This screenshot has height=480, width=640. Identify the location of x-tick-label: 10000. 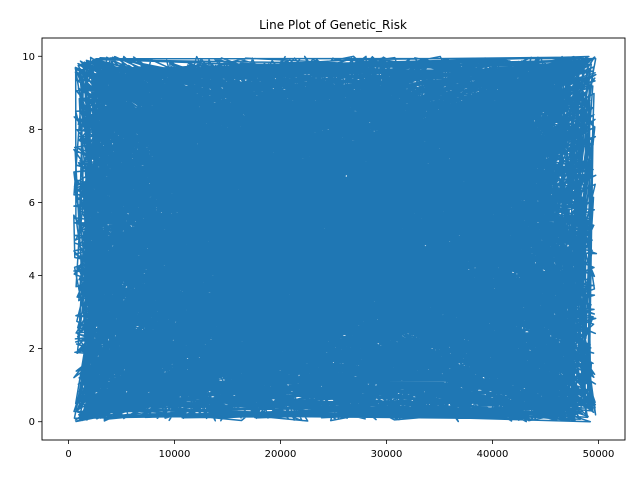
(175, 454).